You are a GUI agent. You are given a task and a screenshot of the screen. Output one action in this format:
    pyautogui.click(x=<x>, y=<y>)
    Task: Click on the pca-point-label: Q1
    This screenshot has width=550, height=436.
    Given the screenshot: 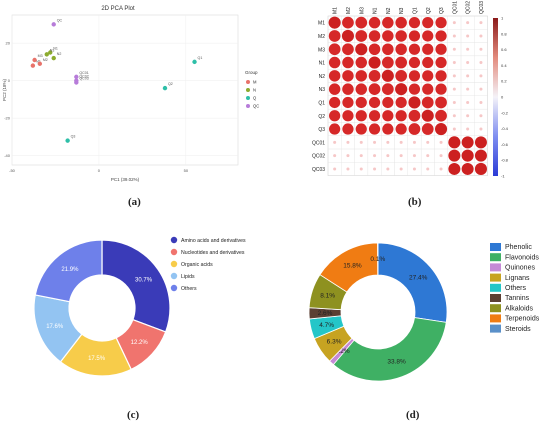 What is the action you would take?
    pyautogui.click(x=200, y=58)
    